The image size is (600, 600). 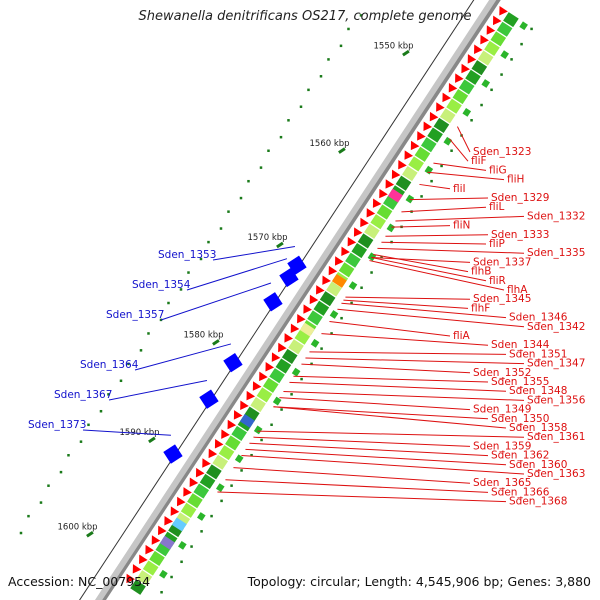 What do you see at coordinates (520, 456) in the screenshot?
I see `forward-gene-label: Sden_1362` at bounding box center [520, 456].